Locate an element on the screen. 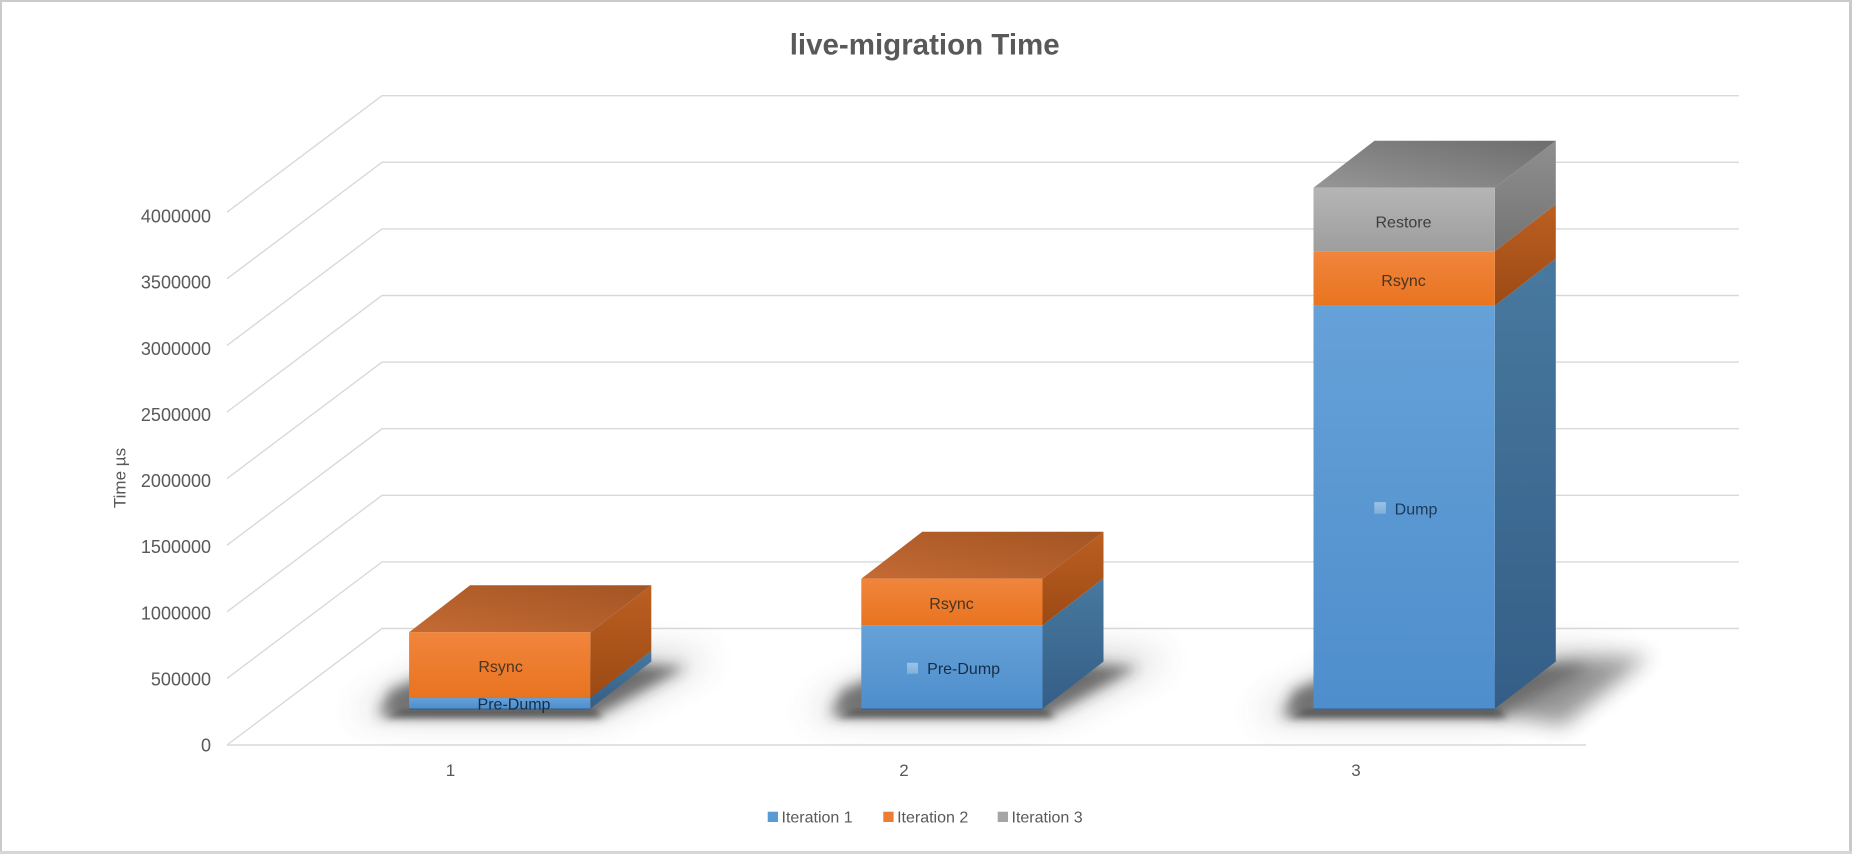 The height and width of the screenshot is (854, 1852). svg-text: Restore is located at coordinates (1403, 223).